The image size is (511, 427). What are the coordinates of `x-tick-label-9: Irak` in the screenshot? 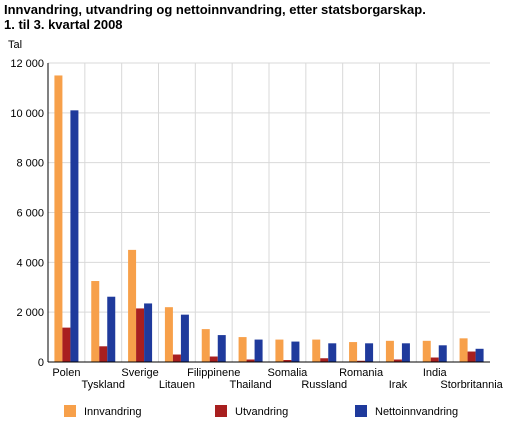 It's located at (398, 385).